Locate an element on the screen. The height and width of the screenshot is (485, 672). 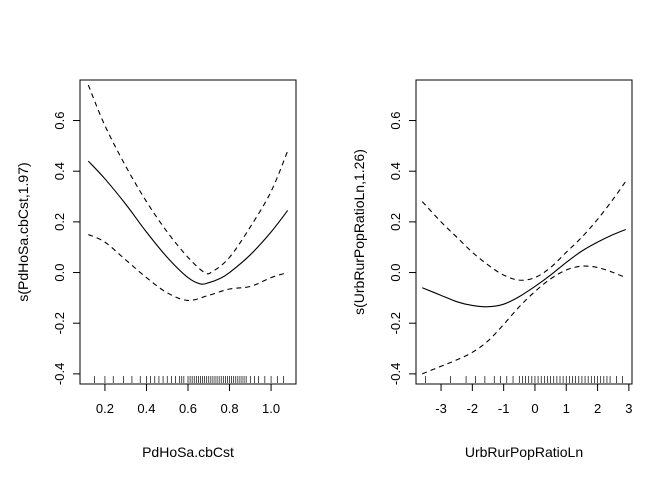
x-tick-label: 3 is located at coordinates (628, 408).